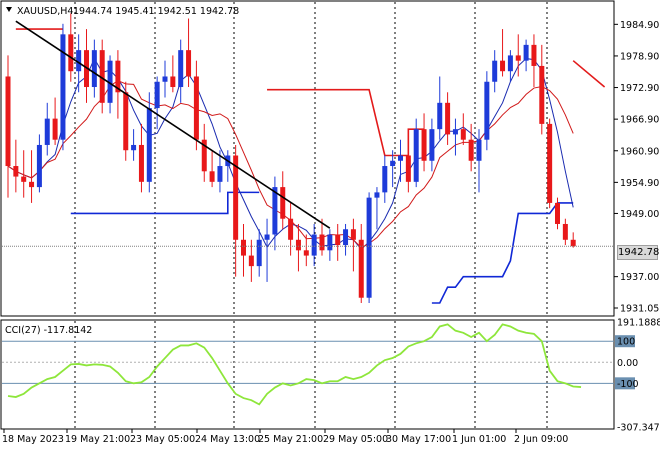  Describe the element at coordinates (638, 252) in the screenshot. I see `last-price-label: 1942.78` at that location.